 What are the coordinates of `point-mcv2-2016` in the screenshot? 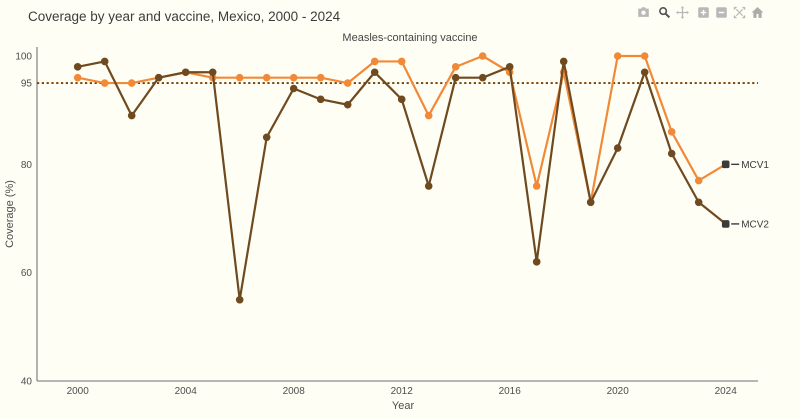 It's located at (509, 67).